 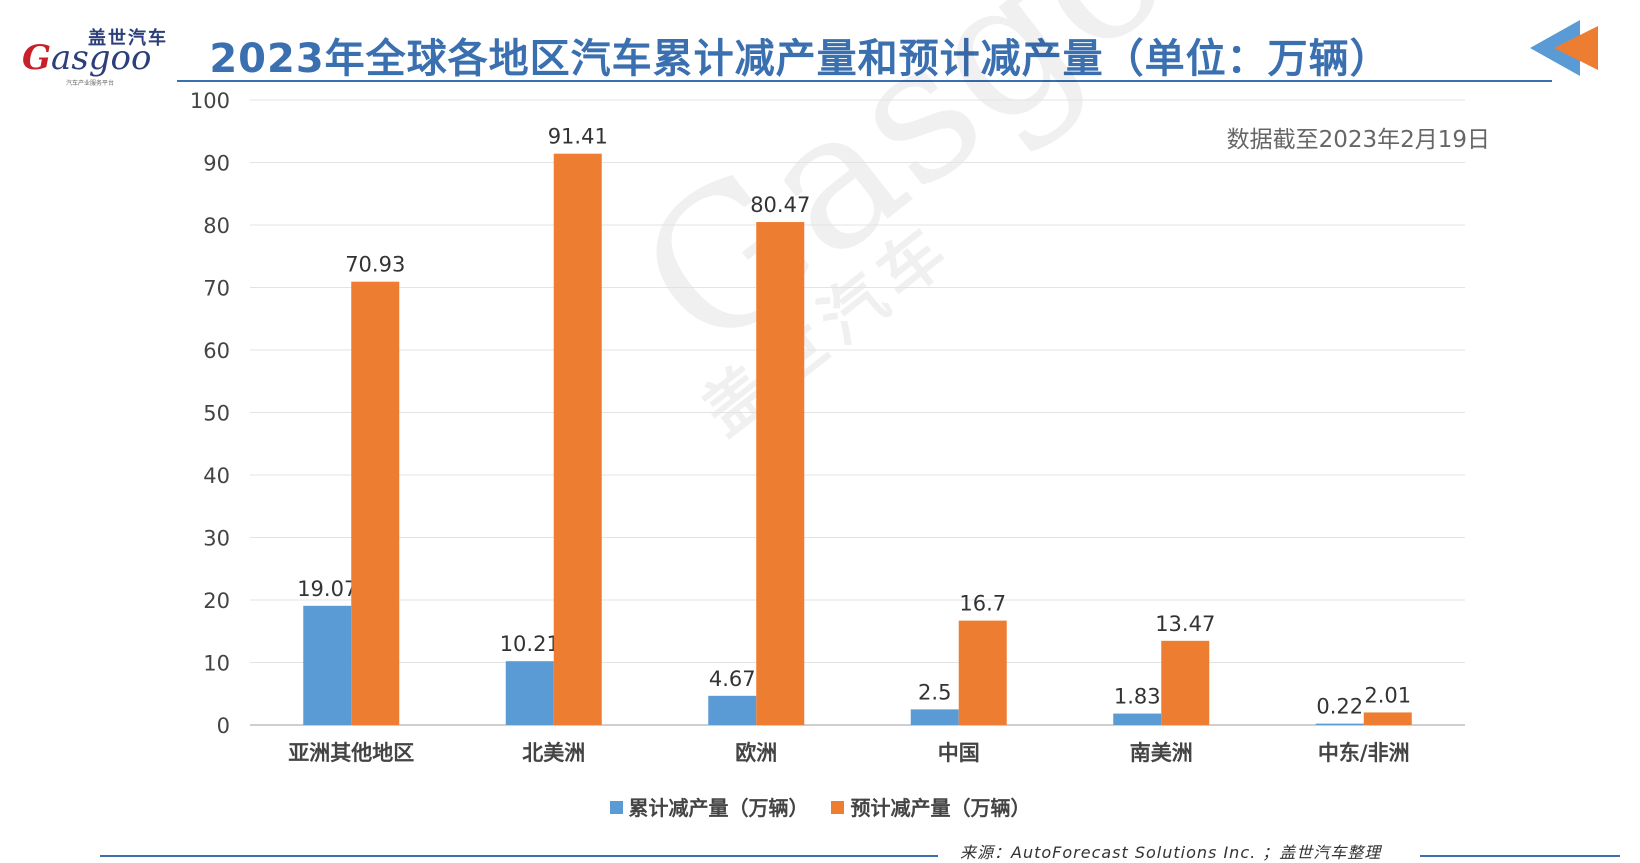 What do you see at coordinates (578, 137) in the screenshot?
I see `data-label: 91.41` at bounding box center [578, 137].